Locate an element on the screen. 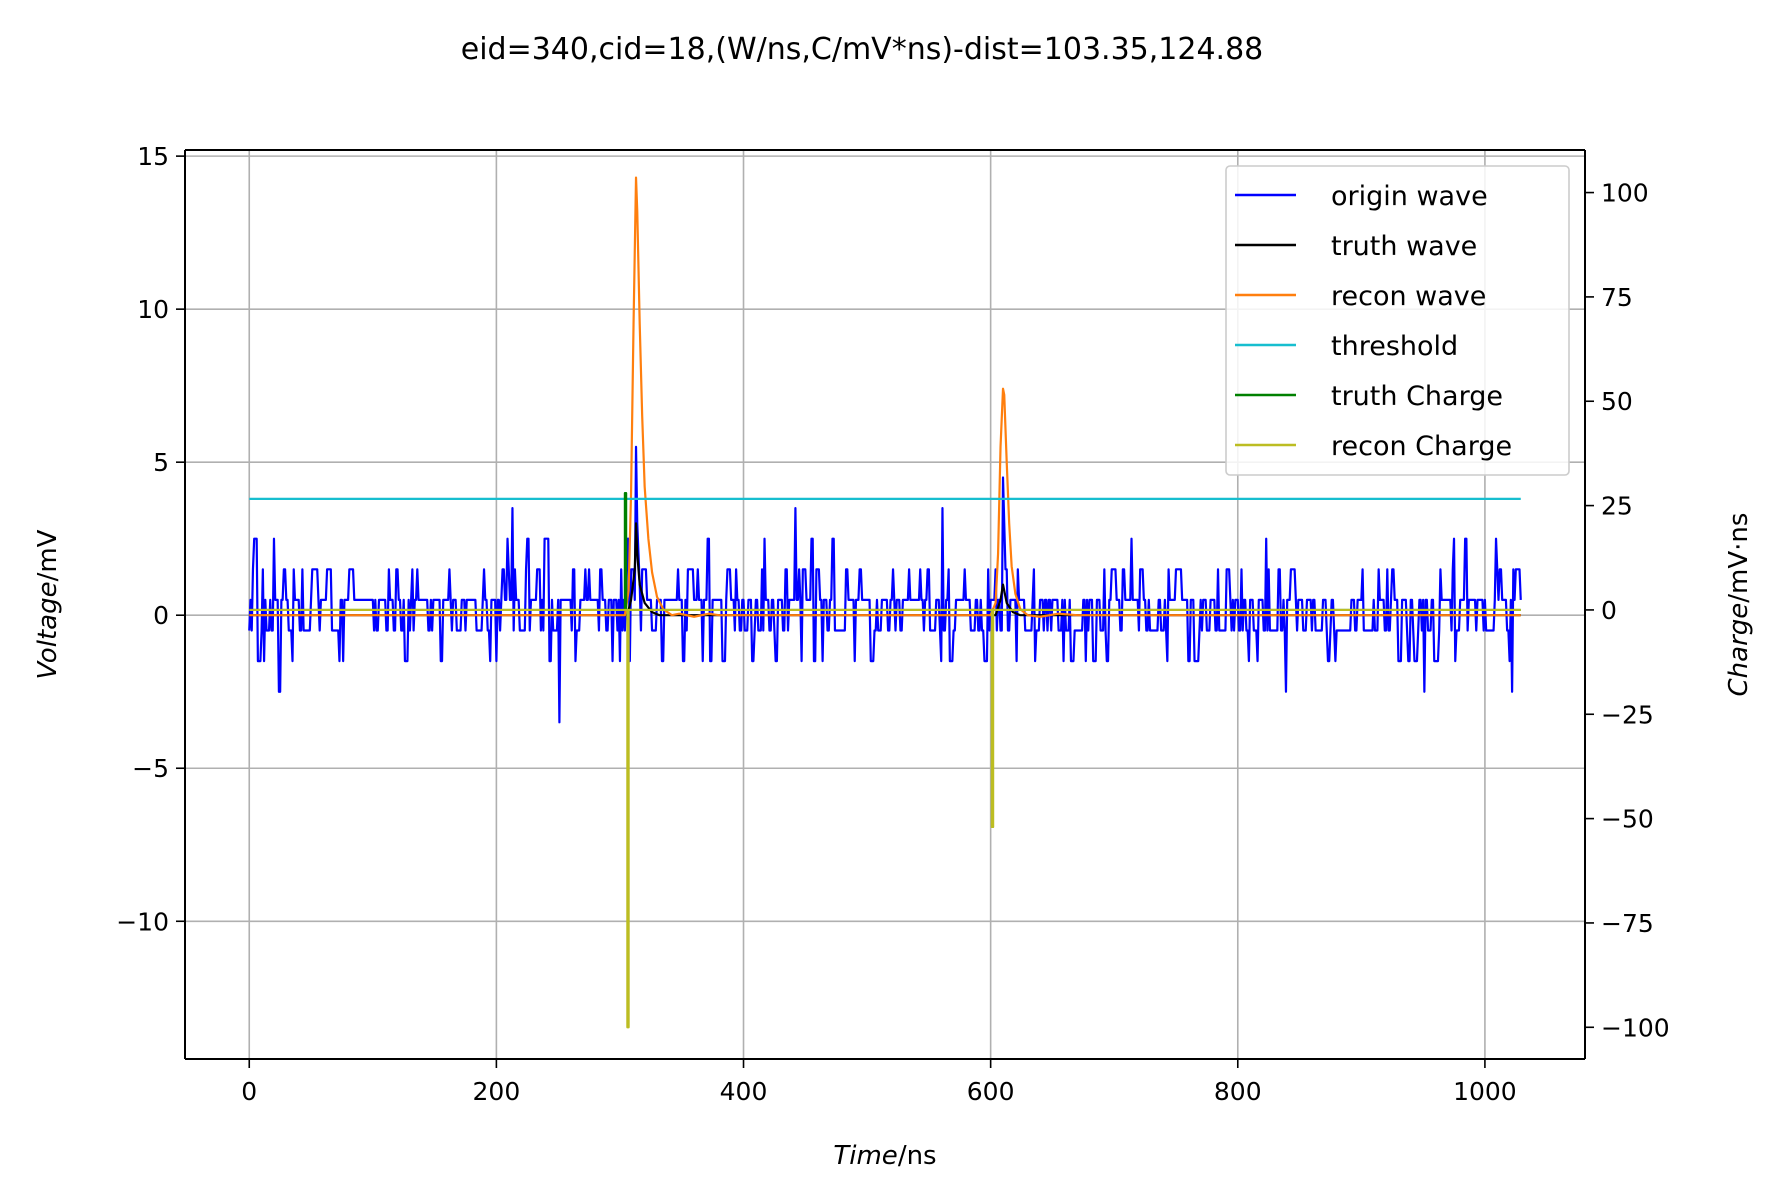  y-right-tick-label: 75 is located at coordinates (1617, 297).